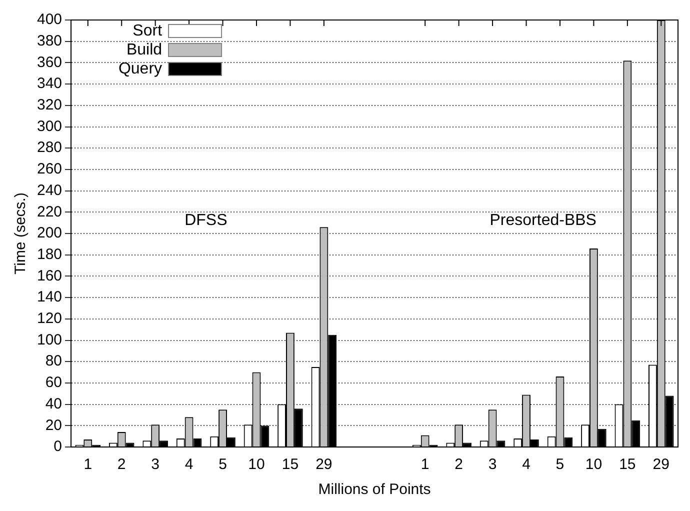  What do you see at coordinates (49, 319) in the screenshot?
I see `y-tick-label: 120` at bounding box center [49, 319].